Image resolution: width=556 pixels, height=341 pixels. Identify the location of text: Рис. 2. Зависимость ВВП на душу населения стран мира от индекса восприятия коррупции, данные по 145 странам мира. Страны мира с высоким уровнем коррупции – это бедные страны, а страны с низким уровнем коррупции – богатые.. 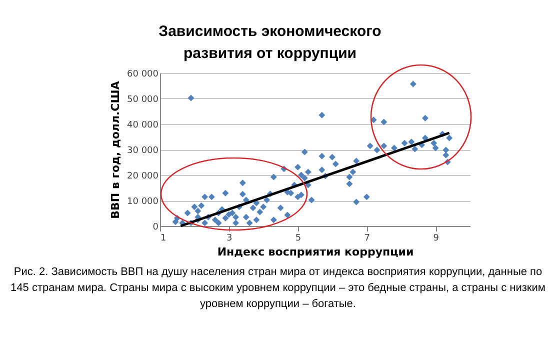
(278, 288).